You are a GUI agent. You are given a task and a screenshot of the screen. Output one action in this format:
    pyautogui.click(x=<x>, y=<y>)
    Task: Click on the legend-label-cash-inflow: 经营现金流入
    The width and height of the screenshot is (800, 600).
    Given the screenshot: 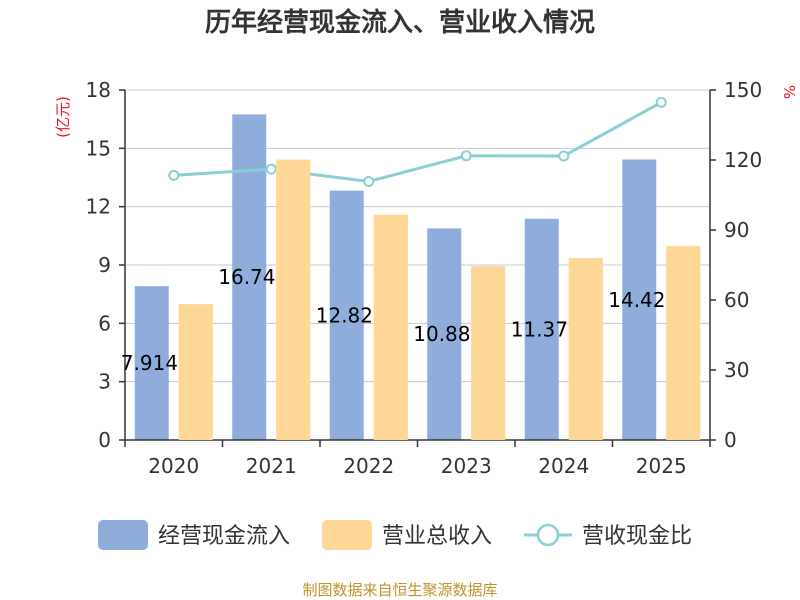 What is the action you would take?
    pyautogui.click(x=224, y=536)
    